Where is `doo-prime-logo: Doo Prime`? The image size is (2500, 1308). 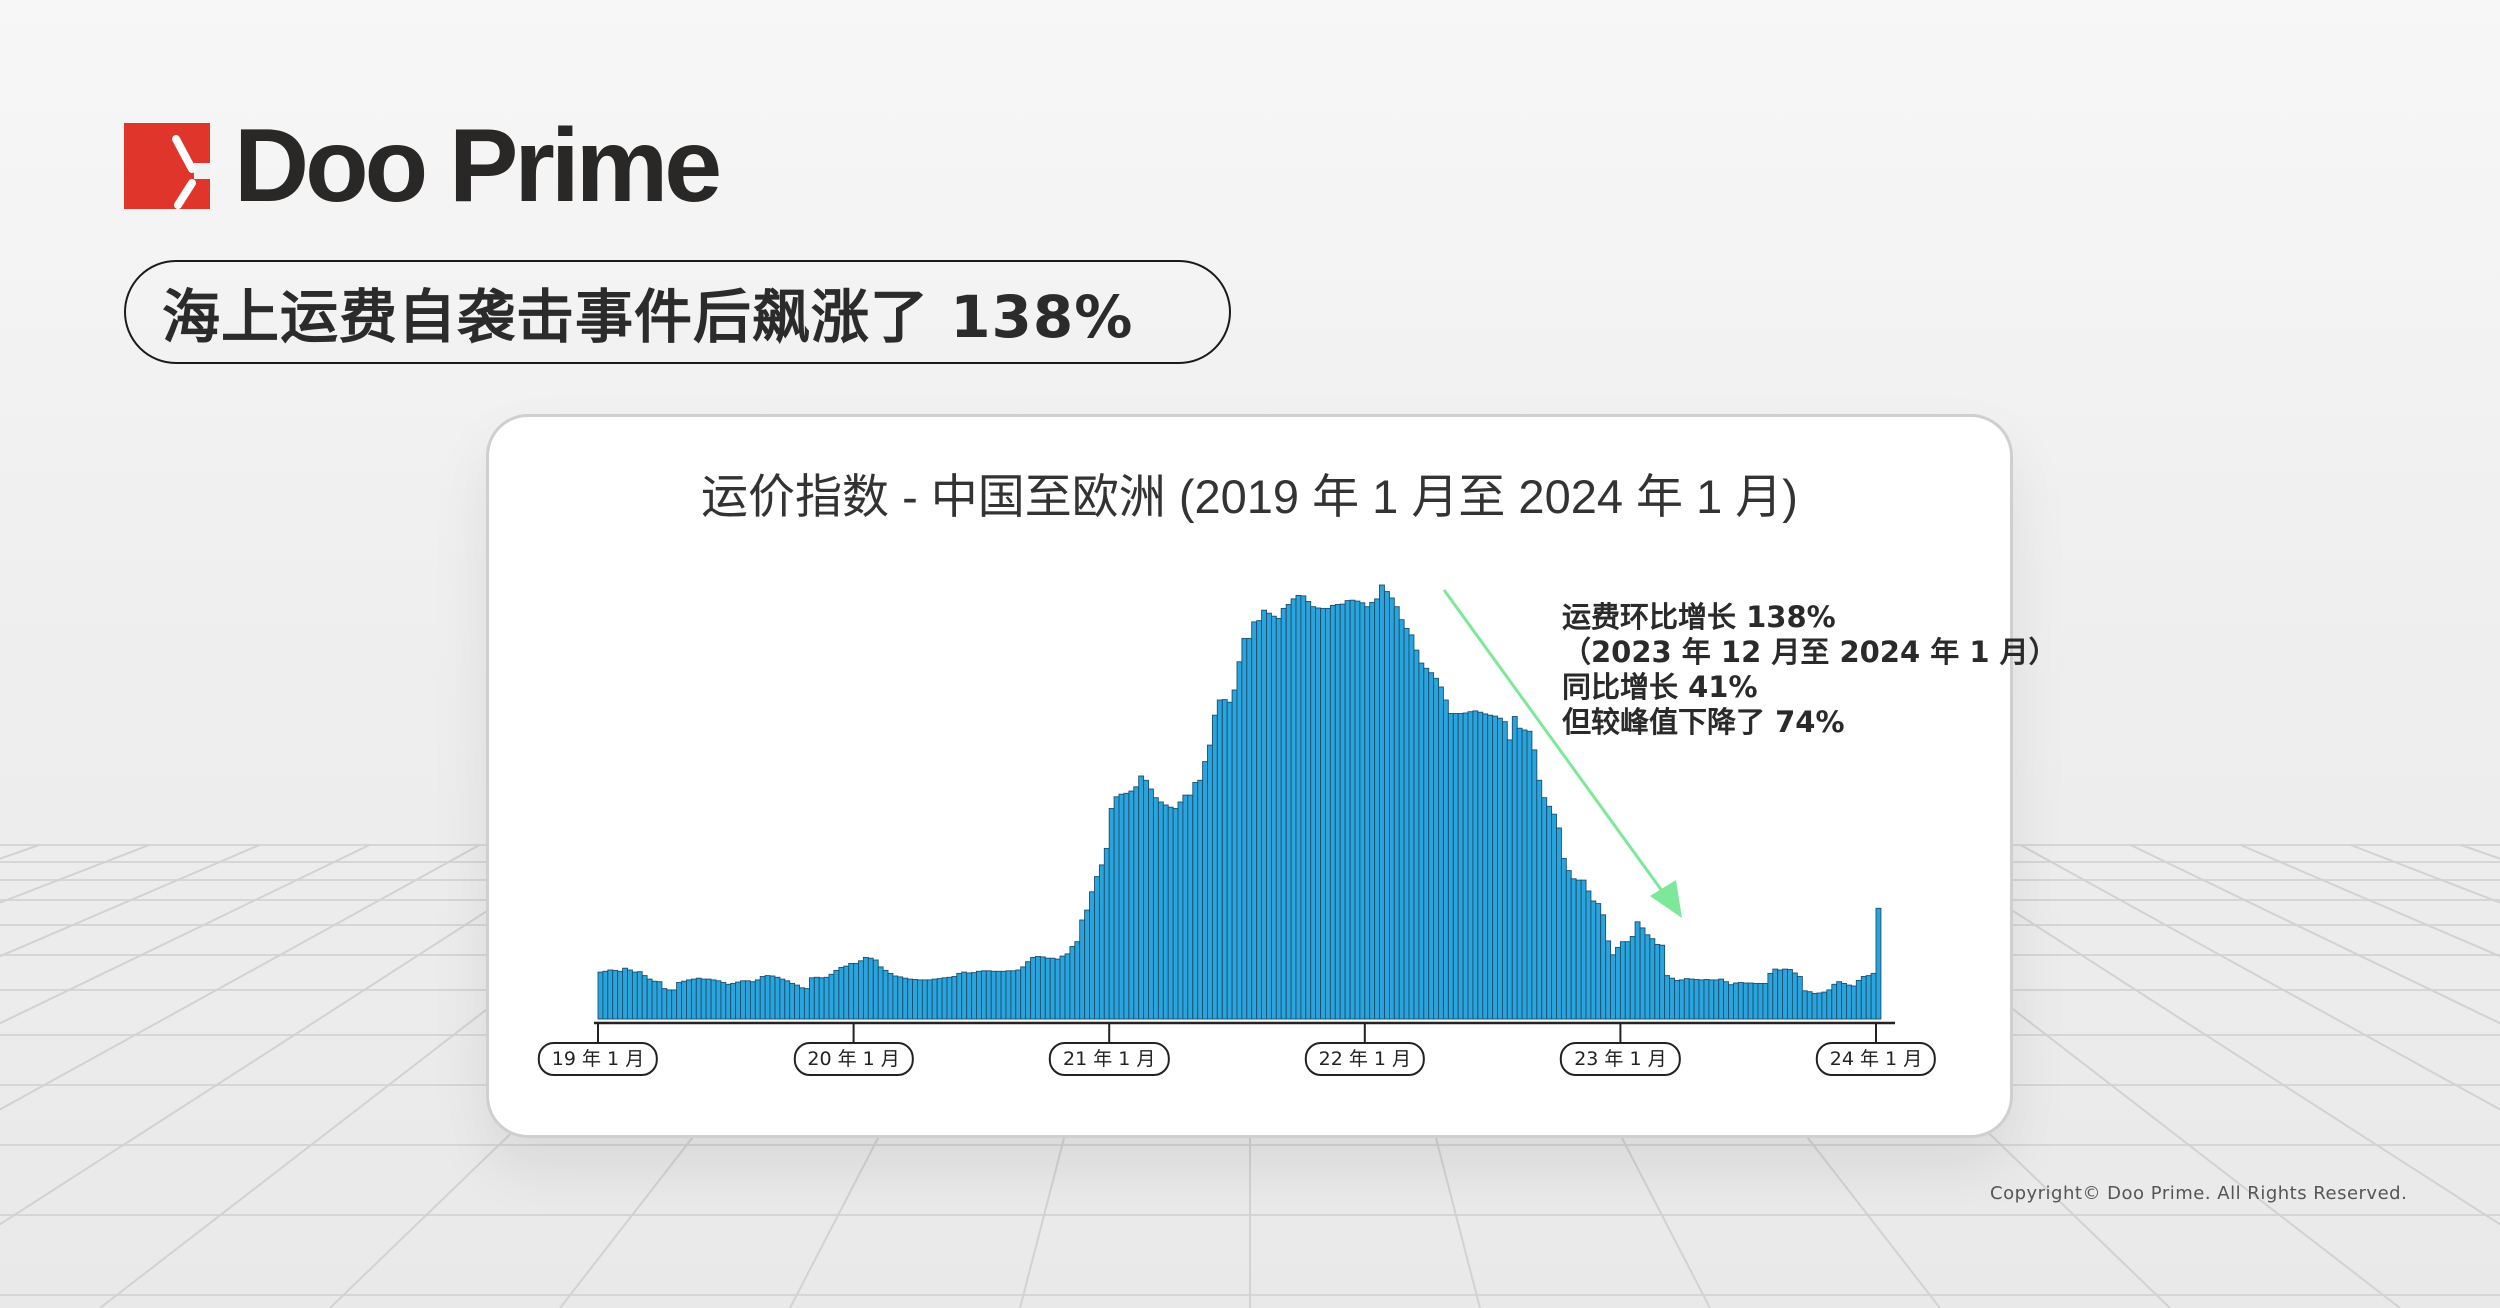
doo-prime-logo: Doo Prime is located at coordinates (423, 166).